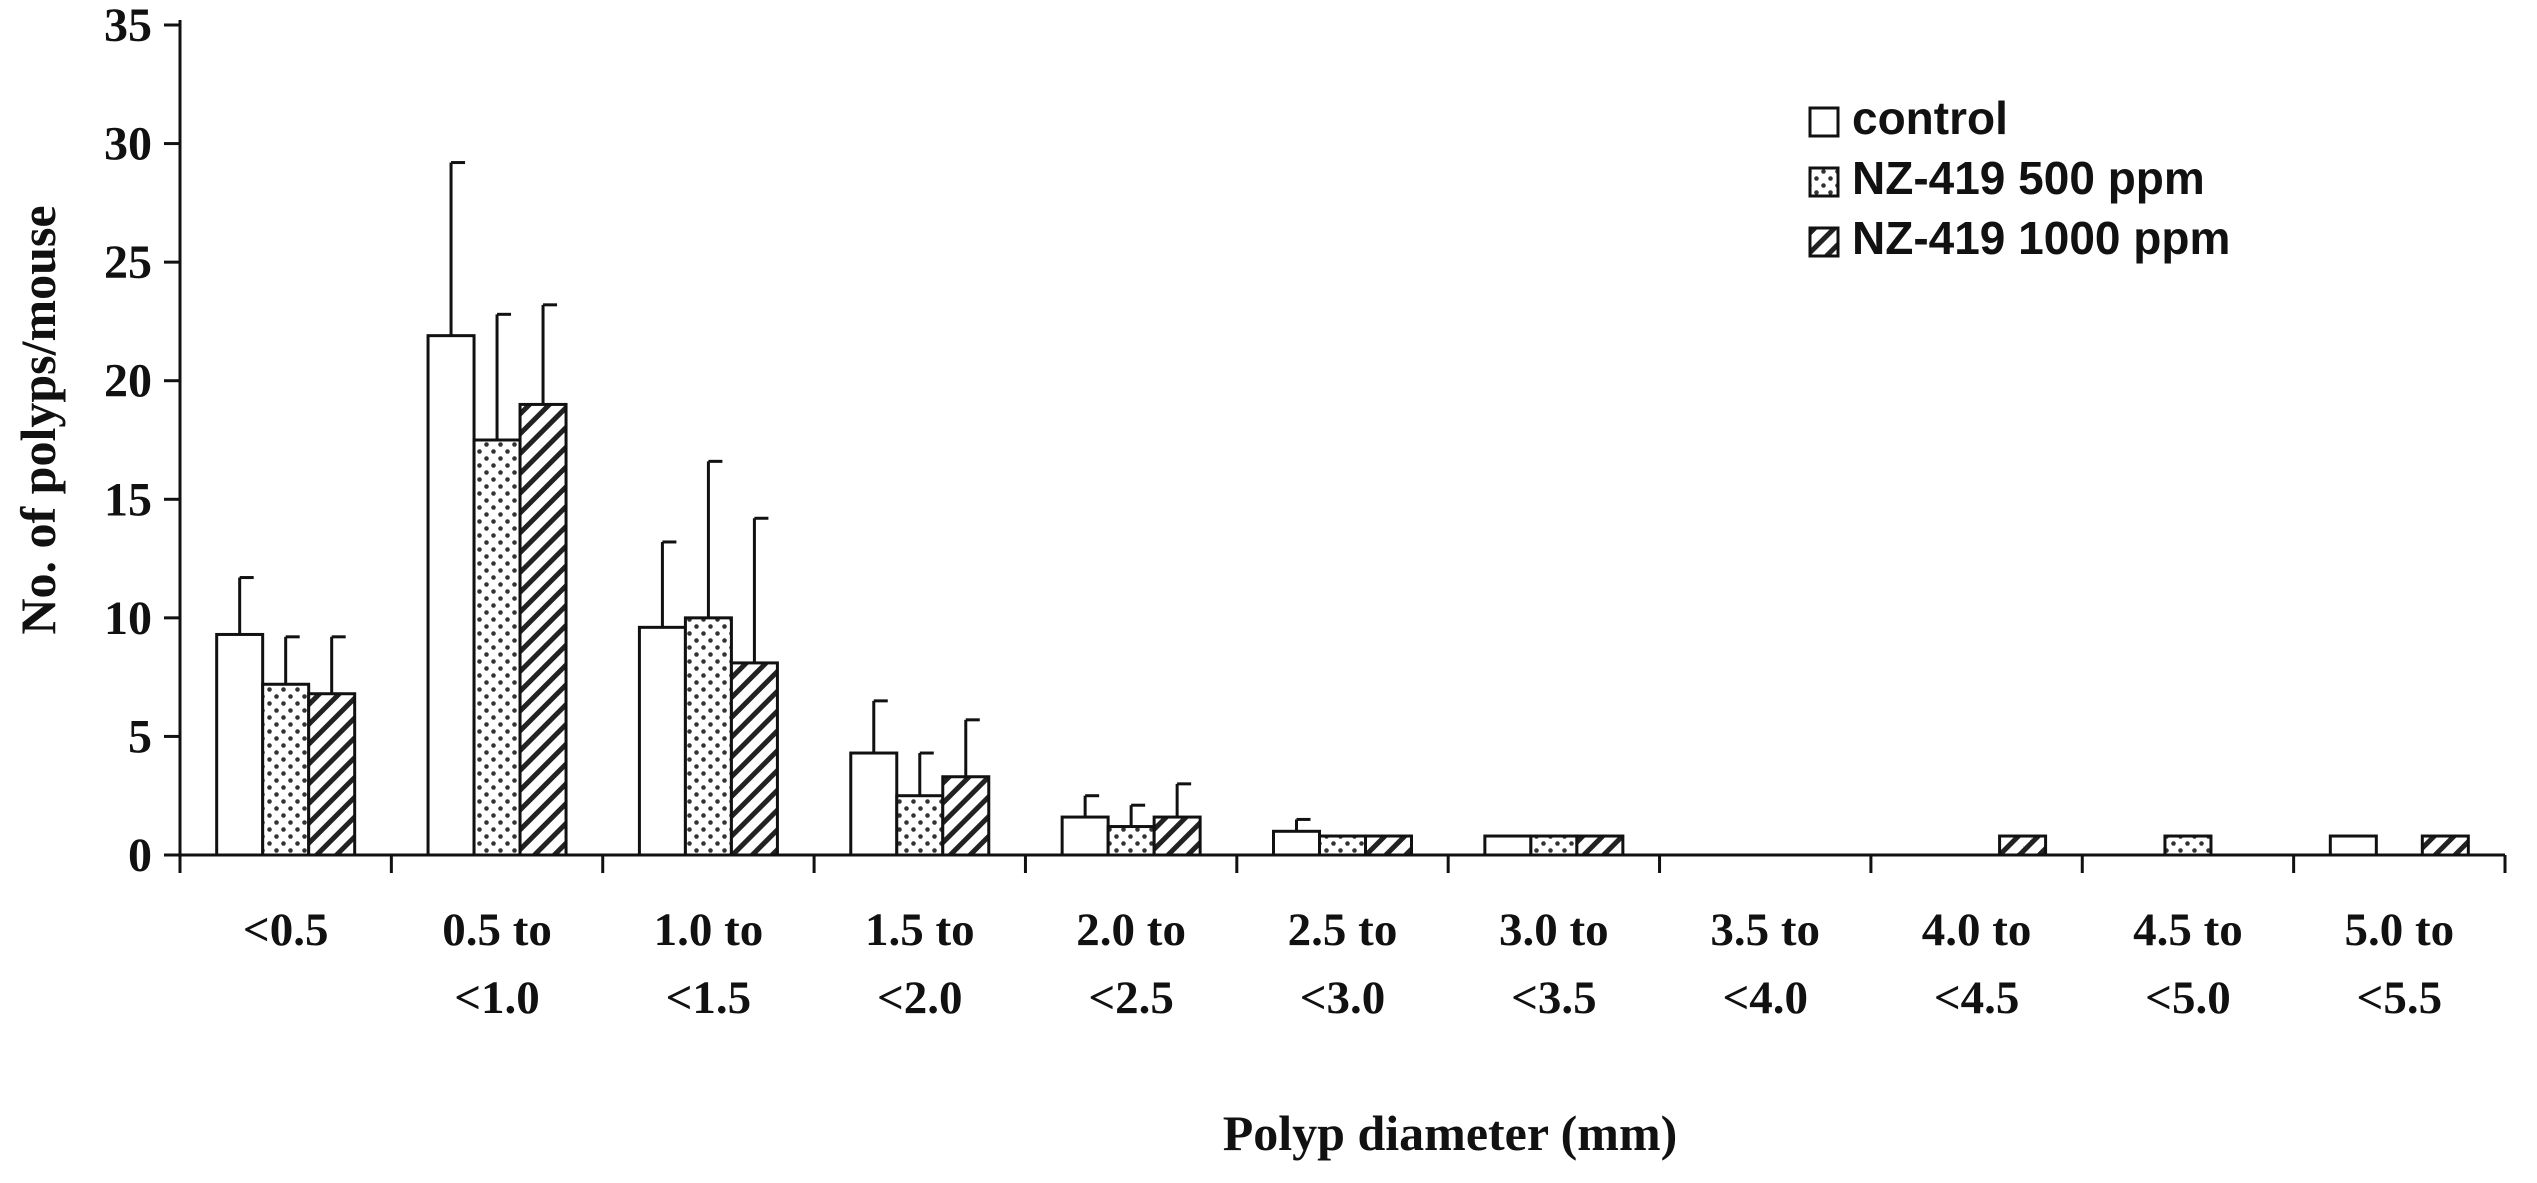 The width and height of the screenshot is (2537, 1183). I want to click on category-label-0-0: <0.5, so click(286, 930).